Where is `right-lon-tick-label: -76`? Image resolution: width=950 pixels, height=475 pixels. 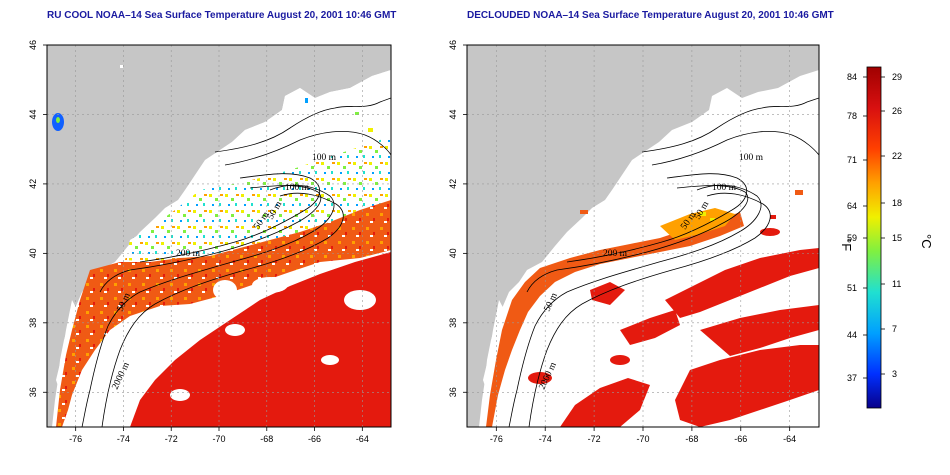 right-lon-tick-label: -76 is located at coordinates (496, 439).